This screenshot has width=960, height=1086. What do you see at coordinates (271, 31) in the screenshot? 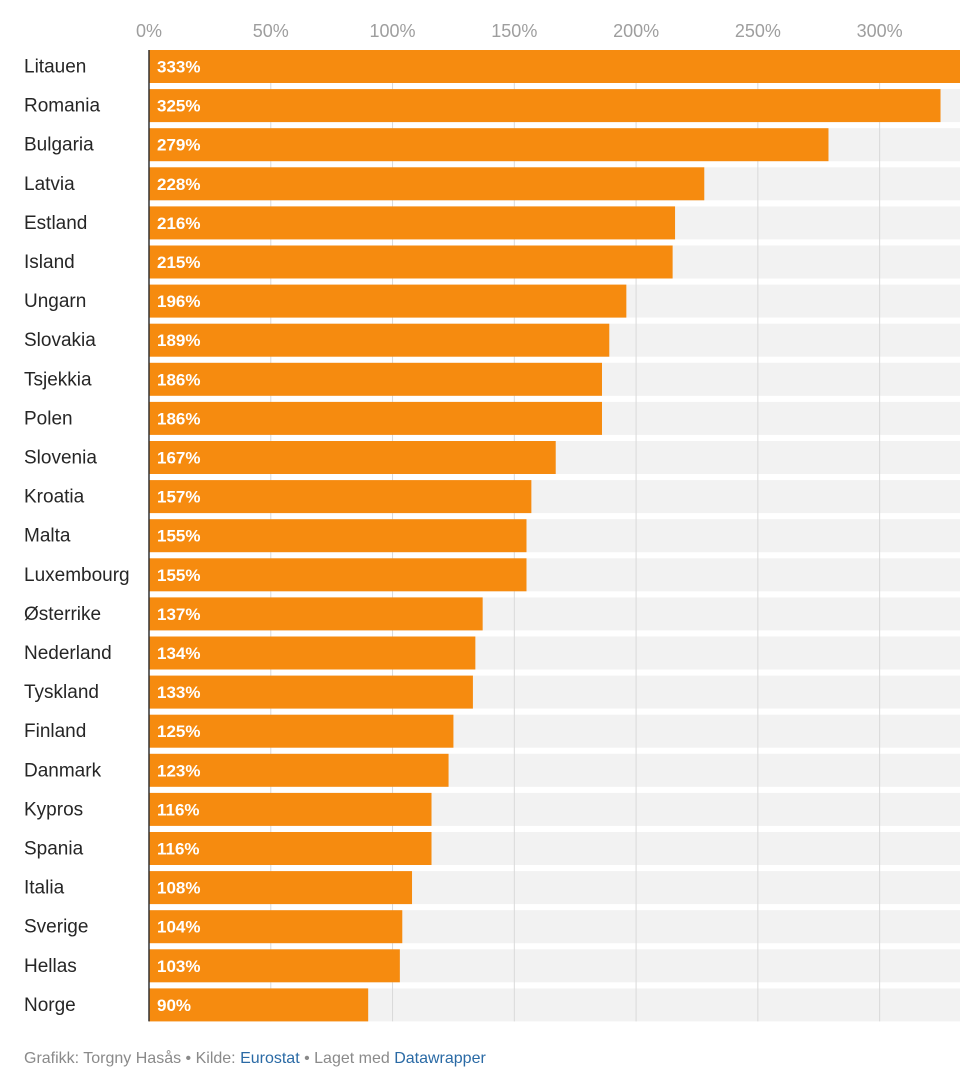
I see `x-tick-label: 50%` at bounding box center [271, 31].